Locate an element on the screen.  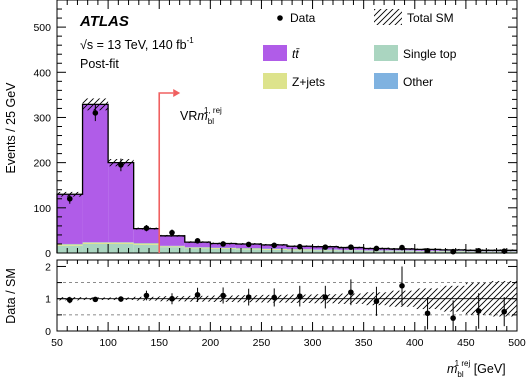
legend-label-0: Data is located at coordinates (303, 18).